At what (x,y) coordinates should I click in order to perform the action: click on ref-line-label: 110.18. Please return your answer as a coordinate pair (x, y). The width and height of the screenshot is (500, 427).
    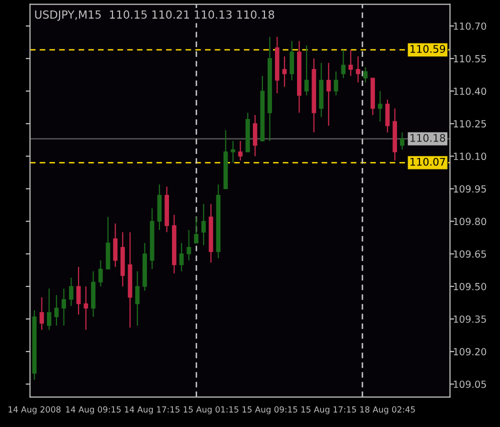
    Looking at the image, I should click on (428, 138).